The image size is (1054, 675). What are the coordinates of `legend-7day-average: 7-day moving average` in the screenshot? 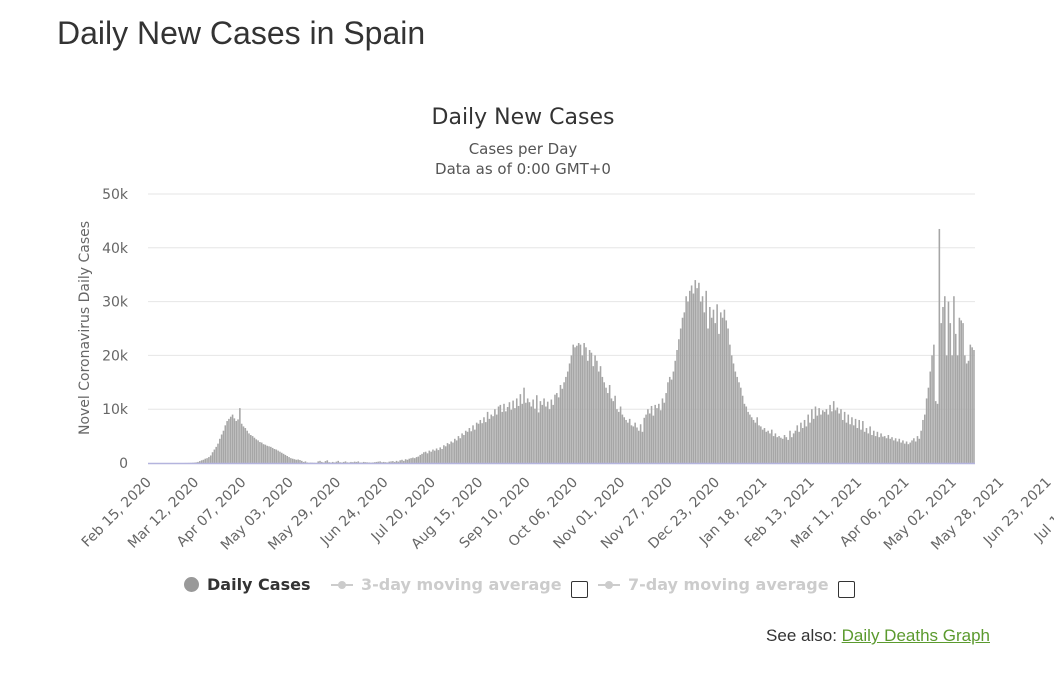 It's located at (713, 584).